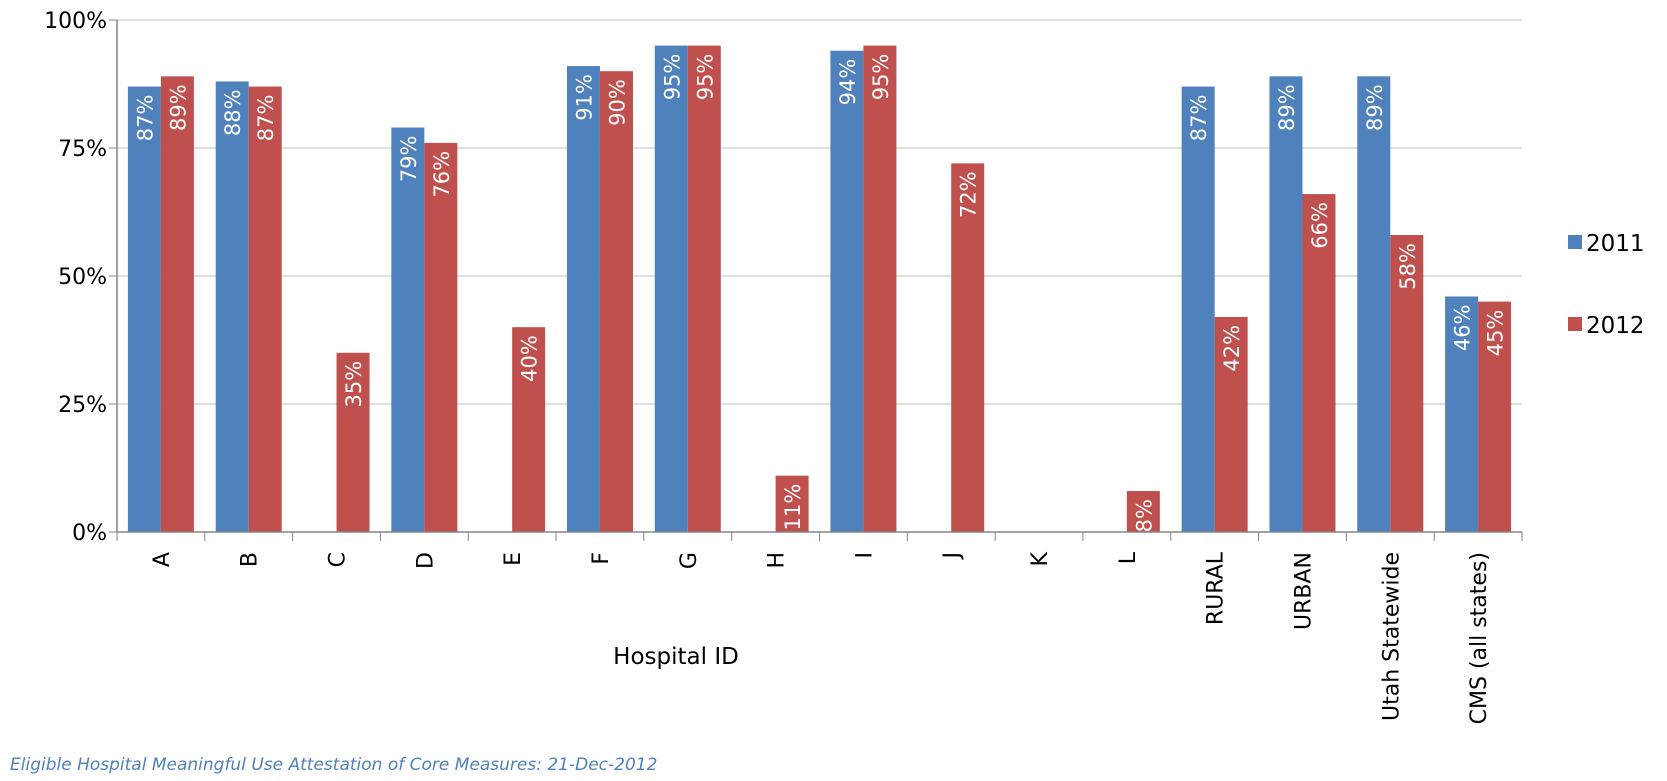 This screenshot has height=781, width=1667. Describe the element at coordinates (1231, 424) in the screenshot. I see `bar-2012-rural` at that location.